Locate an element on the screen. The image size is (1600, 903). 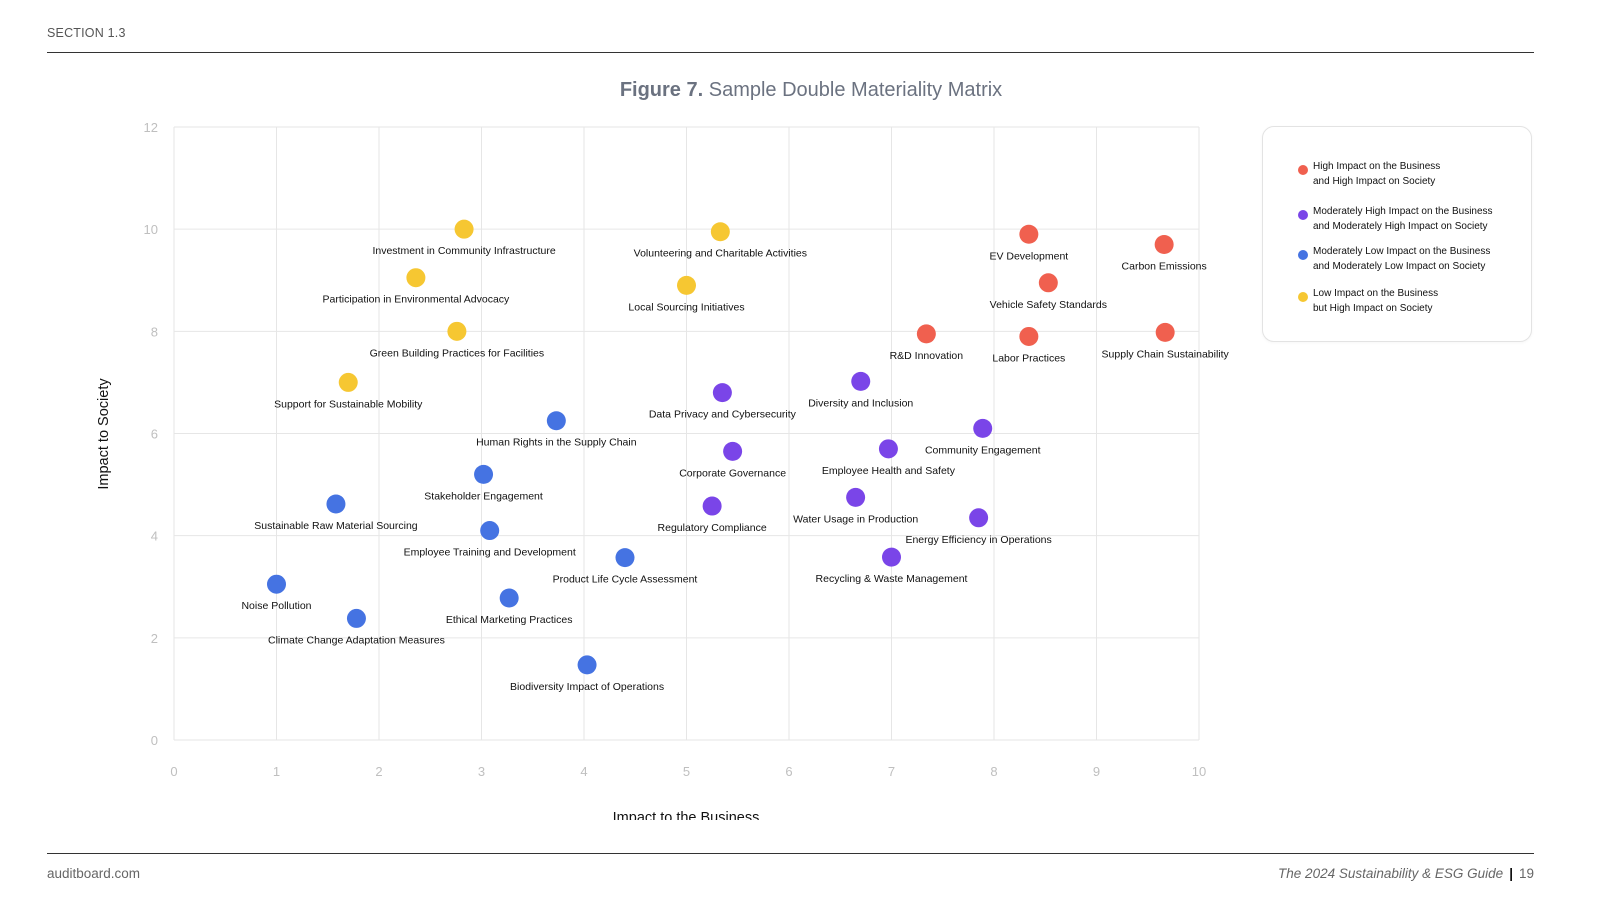
data-point-label: Climate Change Adaptation Measures is located at coordinates (356, 640).